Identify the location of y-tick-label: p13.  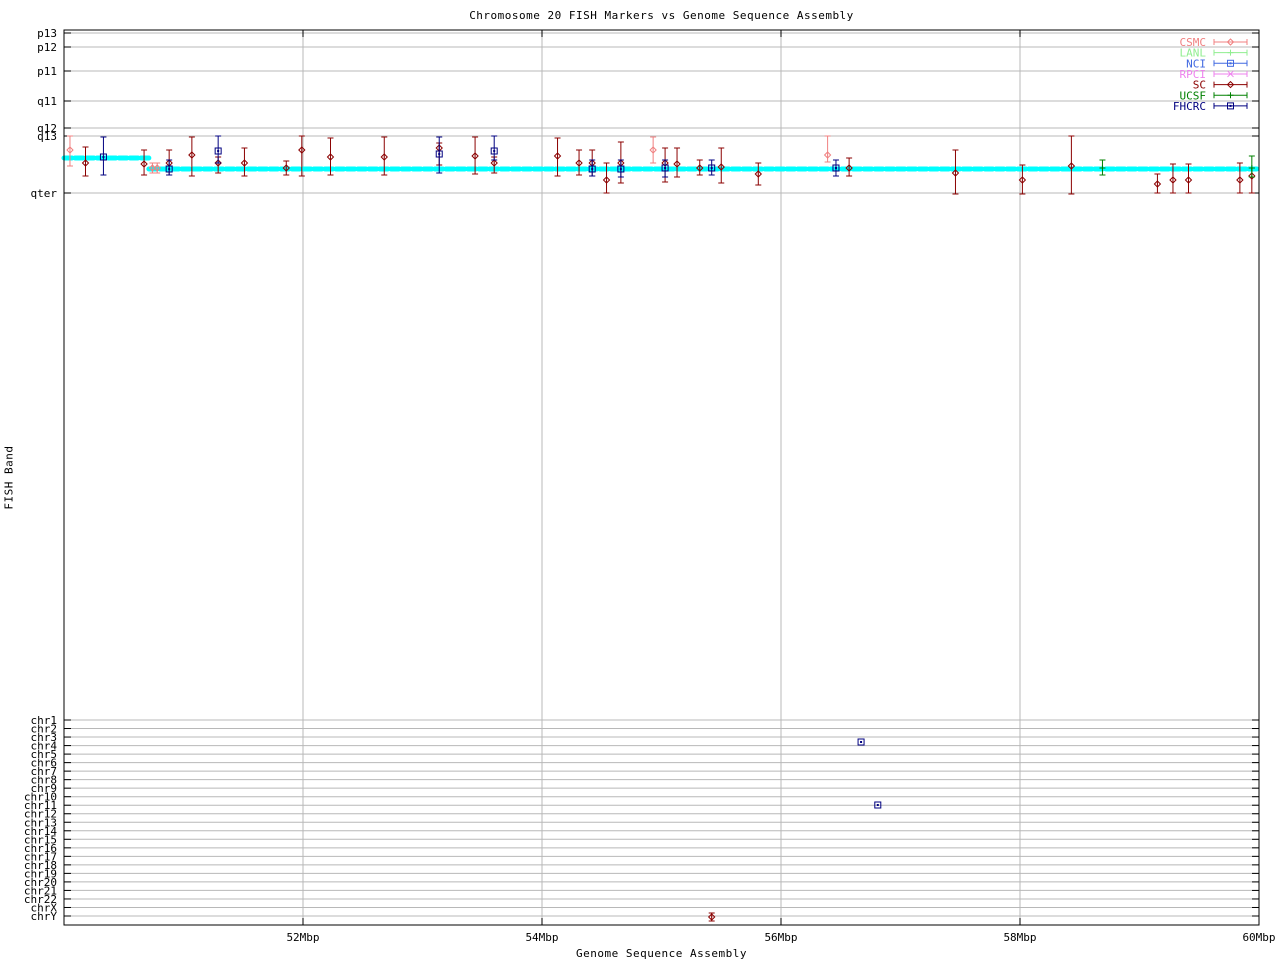
(47, 33).